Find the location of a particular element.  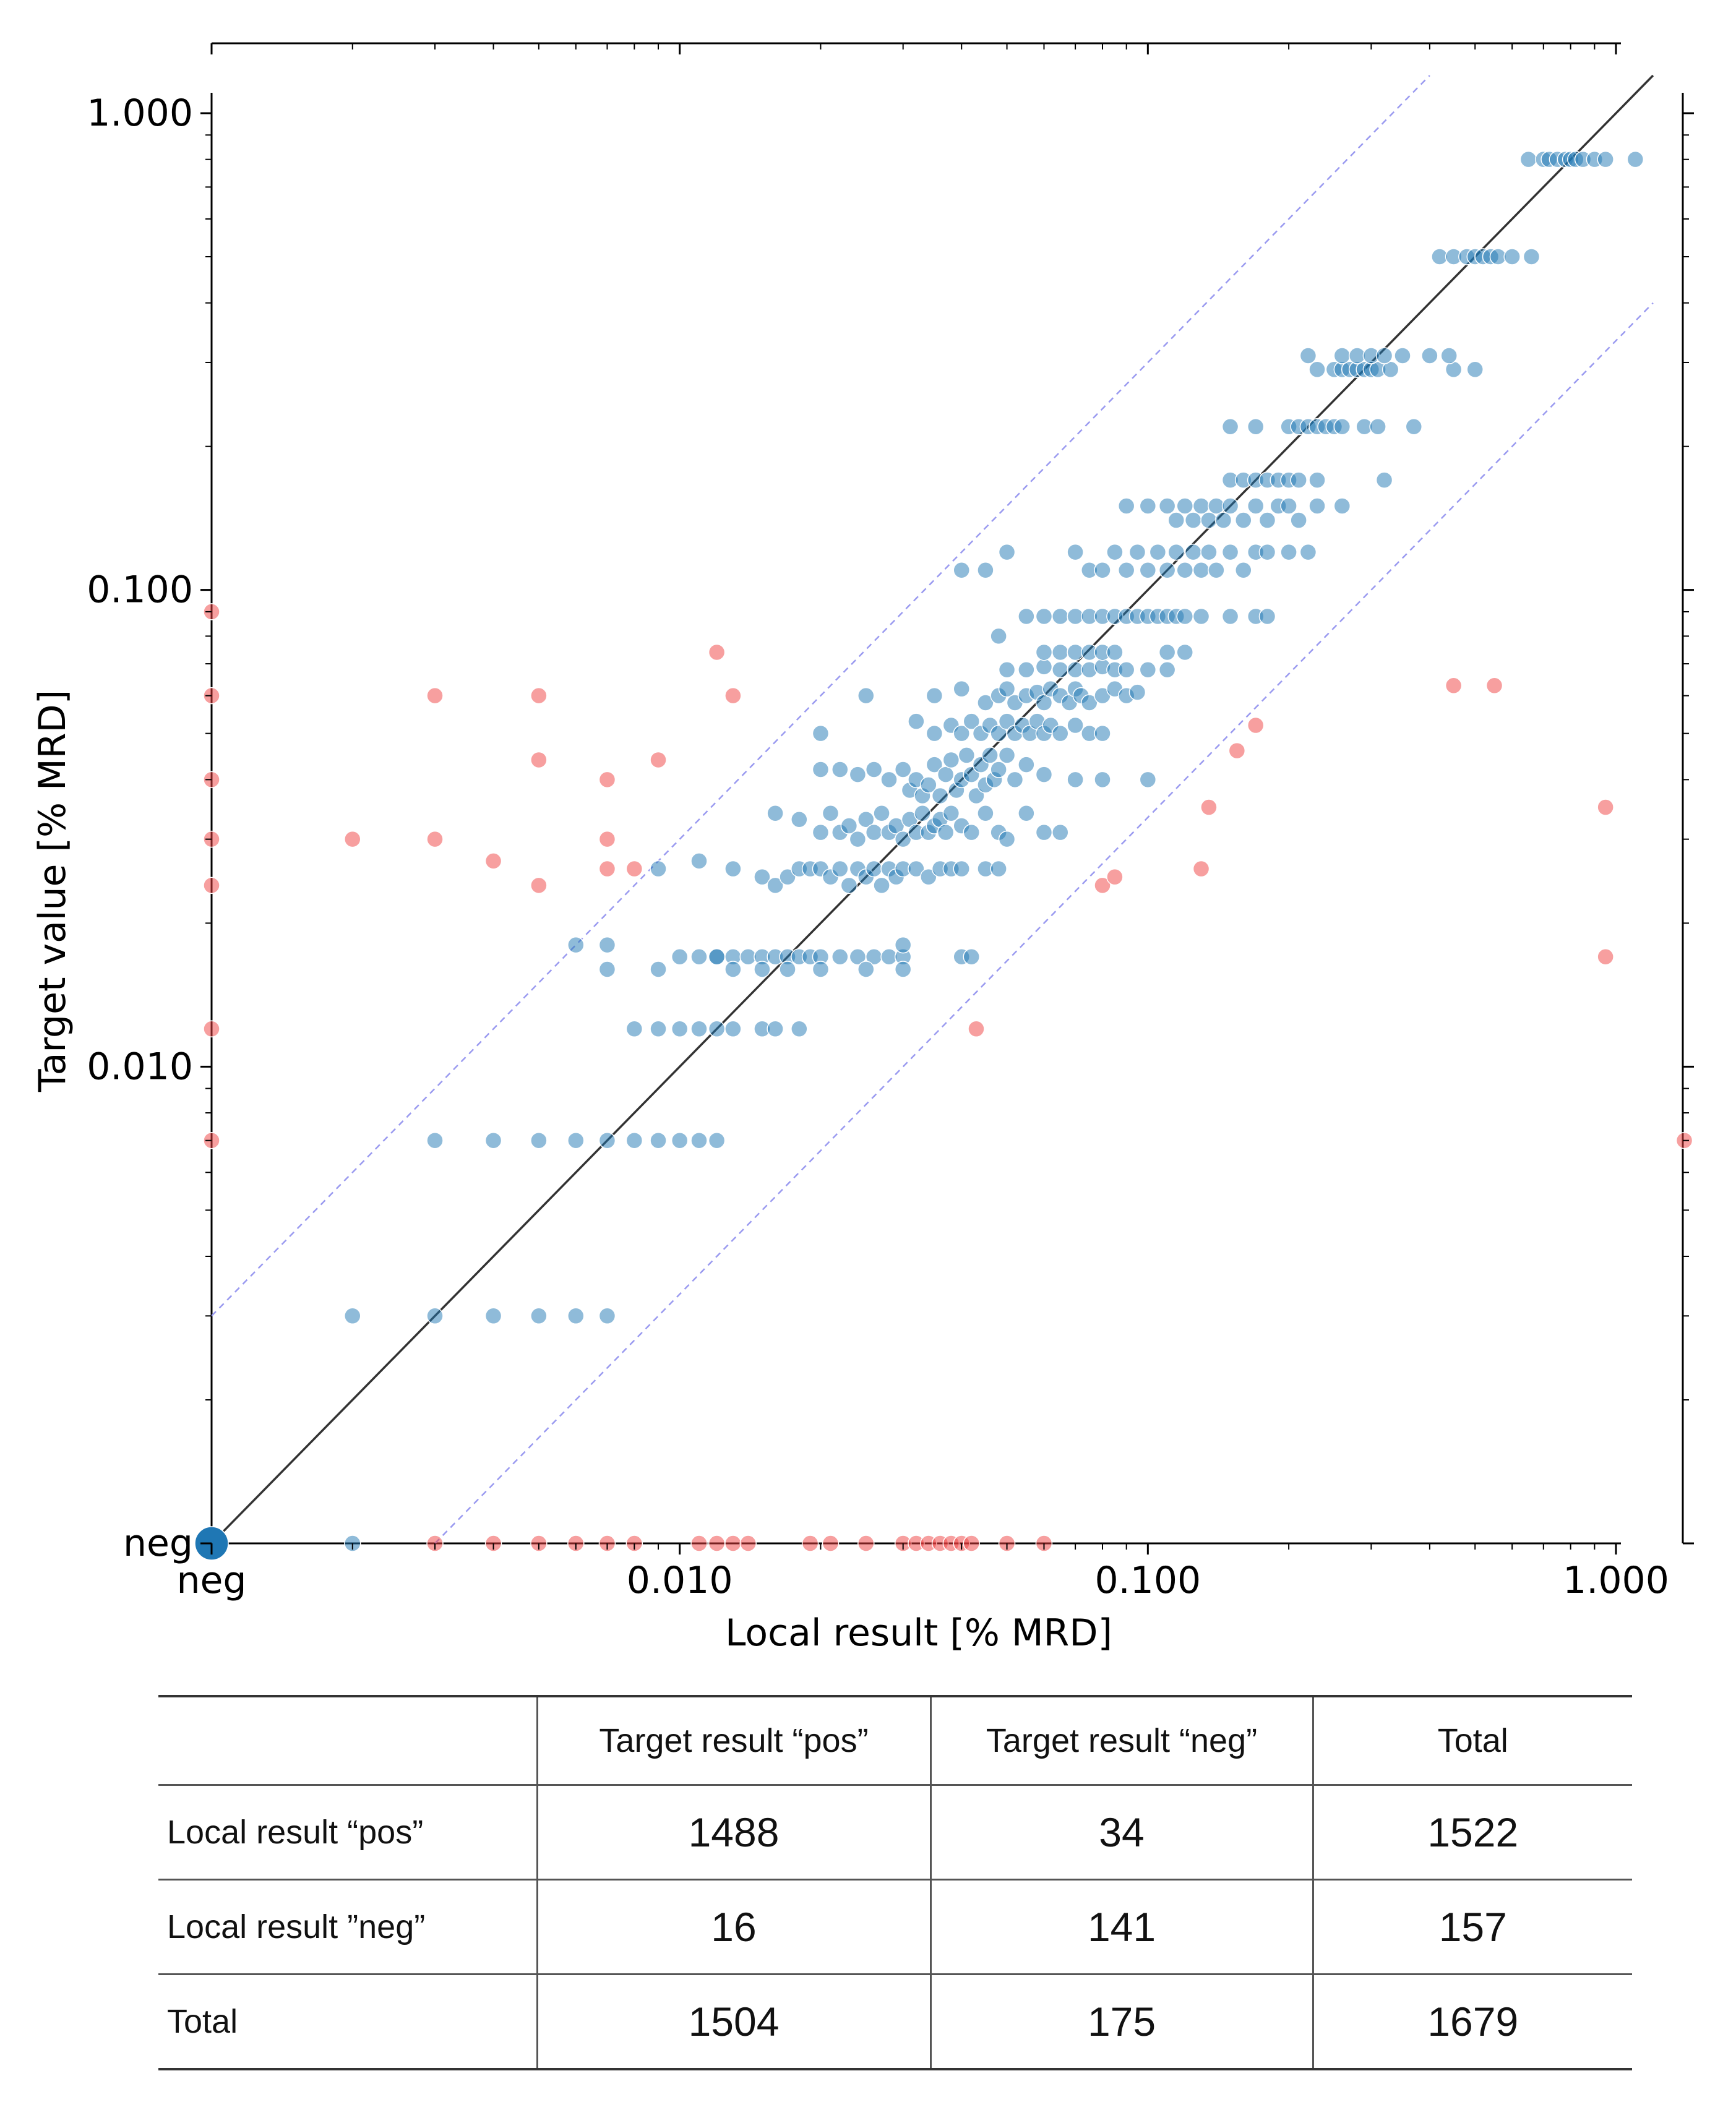

row-label-local-pos: Local result “pos” is located at coordinates (347, 1832).